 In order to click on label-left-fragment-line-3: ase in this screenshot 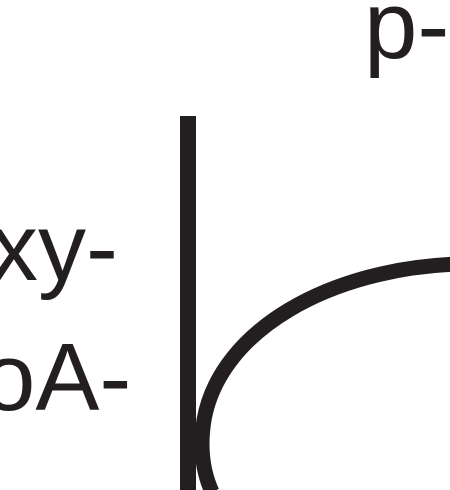, I will do `click(74, 478)`.